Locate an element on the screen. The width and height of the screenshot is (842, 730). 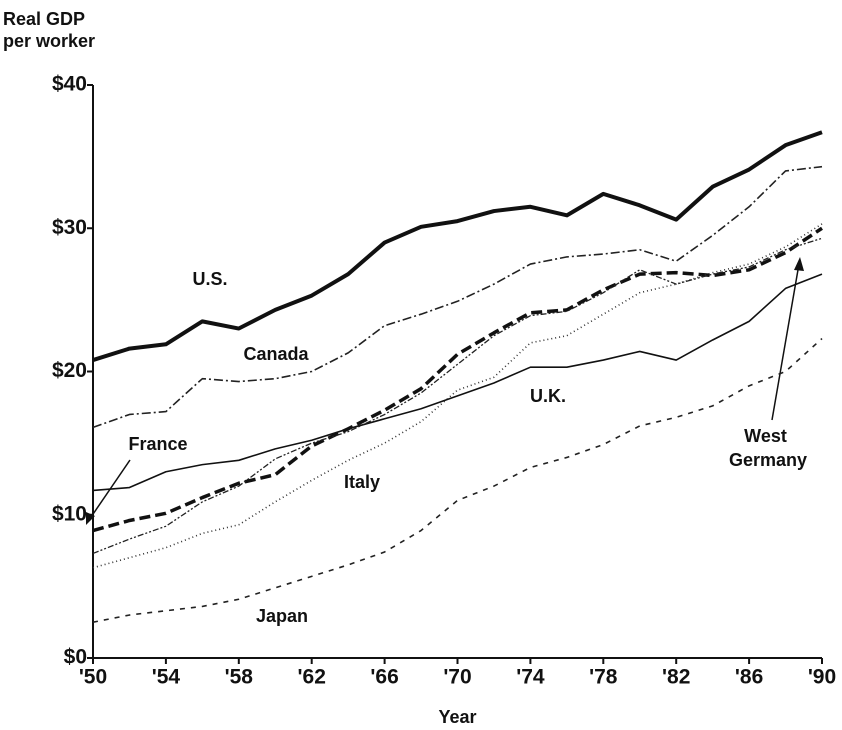
series-label: West Germany is located at coordinates (768, 448).